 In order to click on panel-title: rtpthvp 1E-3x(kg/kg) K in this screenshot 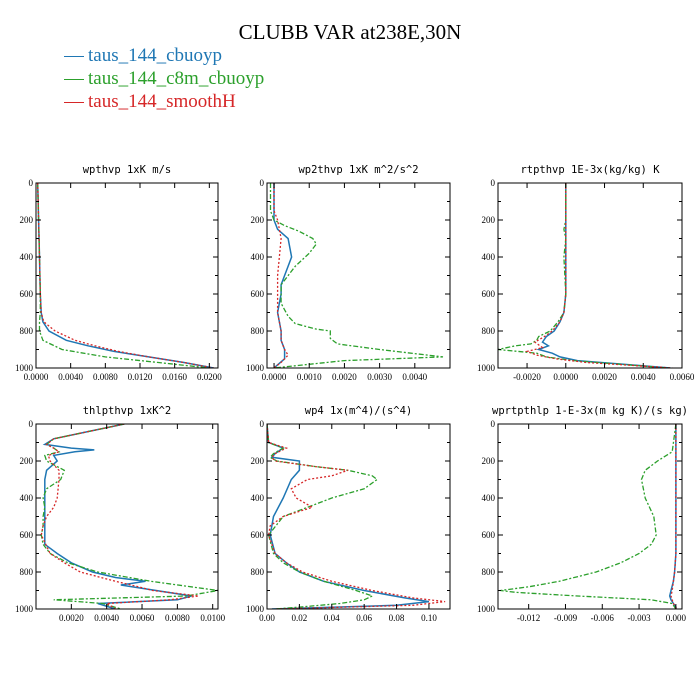, I will do `click(590, 170)`.